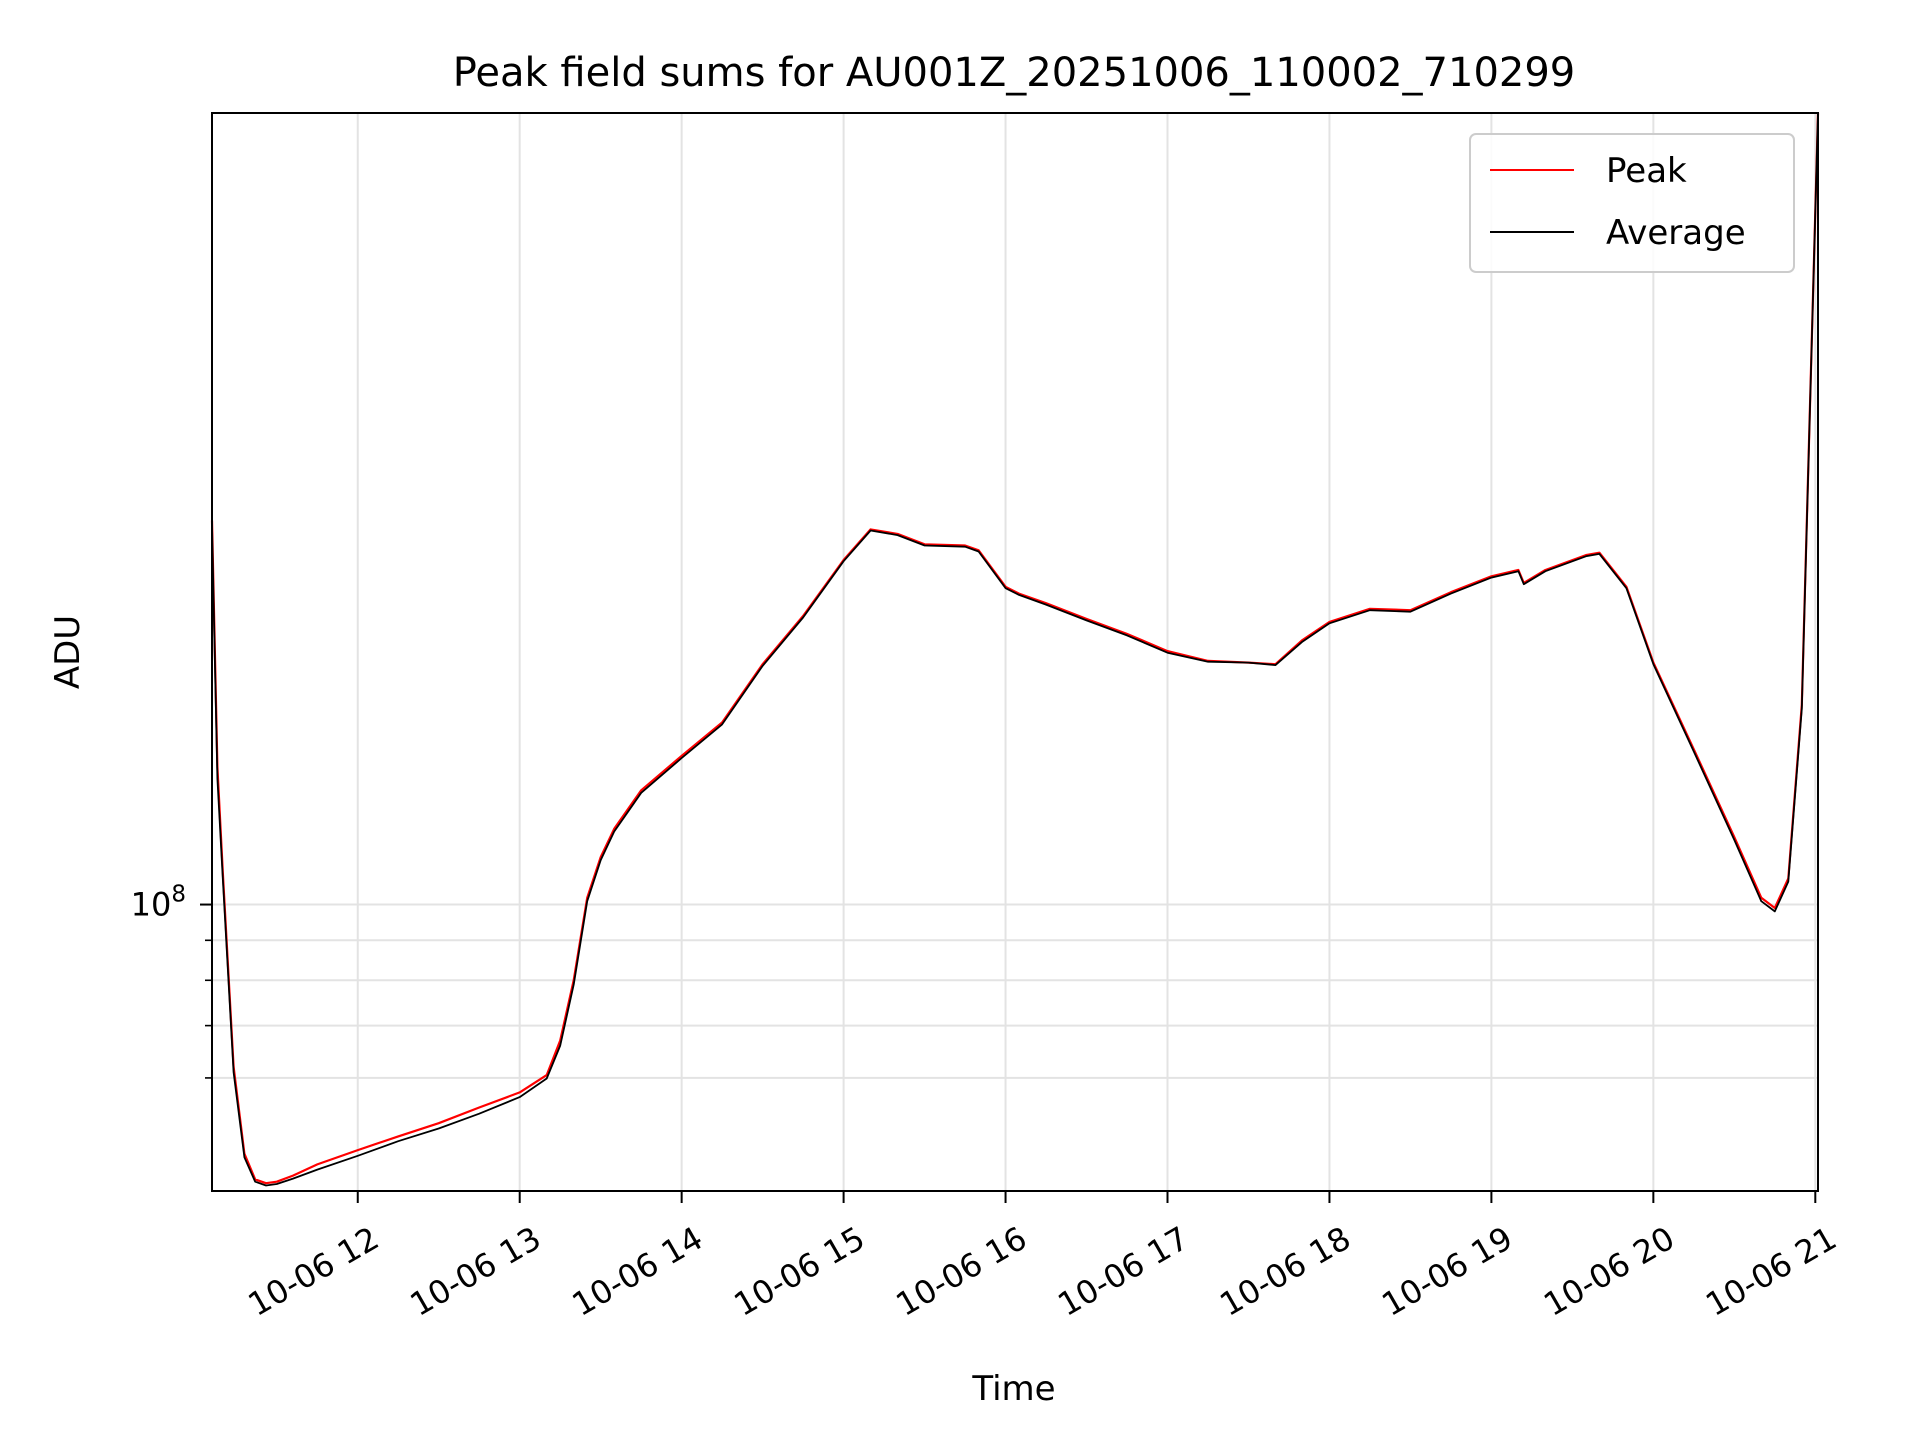  What do you see at coordinates (1676, 233) in the screenshot?
I see `legend-label: Average` at bounding box center [1676, 233].